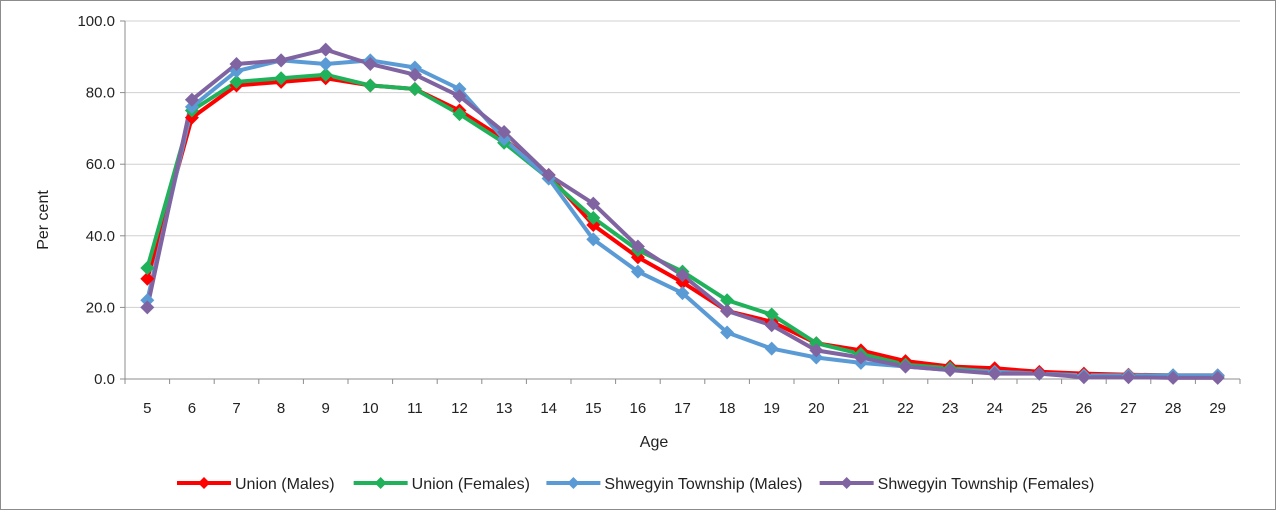 Image resolution: width=1276 pixels, height=510 pixels. Describe the element at coordinates (1128, 408) in the screenshot. I see `x-tick-label: 27` at that location.